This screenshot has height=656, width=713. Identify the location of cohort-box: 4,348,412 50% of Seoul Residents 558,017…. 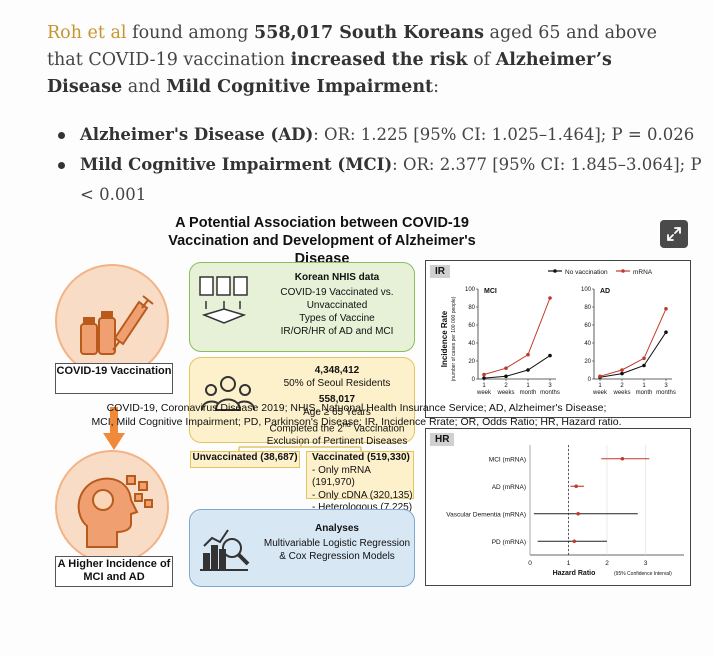
(302, 402).